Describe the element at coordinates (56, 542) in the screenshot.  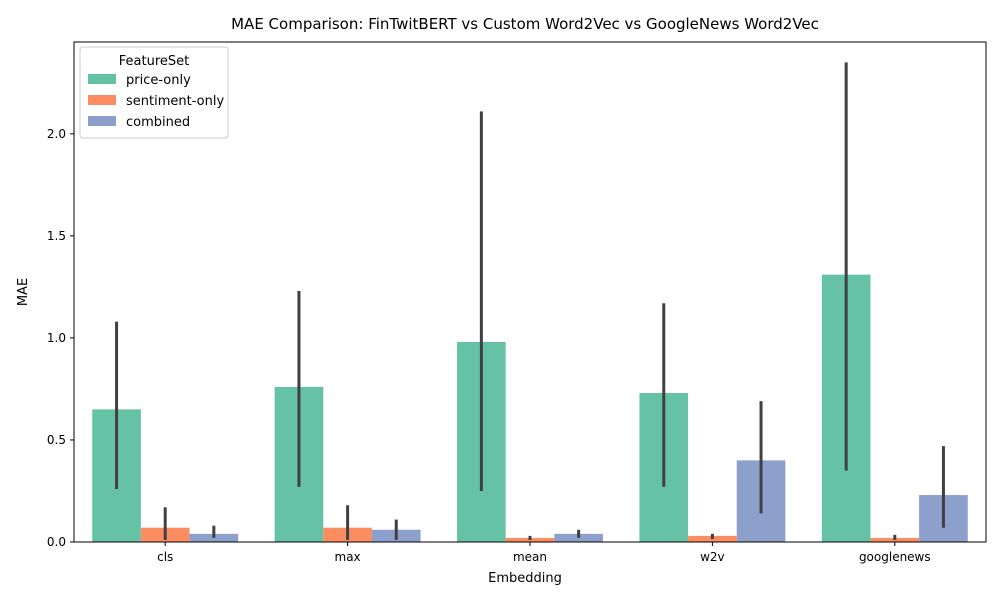
I see `y-tick-label: 0.0` at that location.